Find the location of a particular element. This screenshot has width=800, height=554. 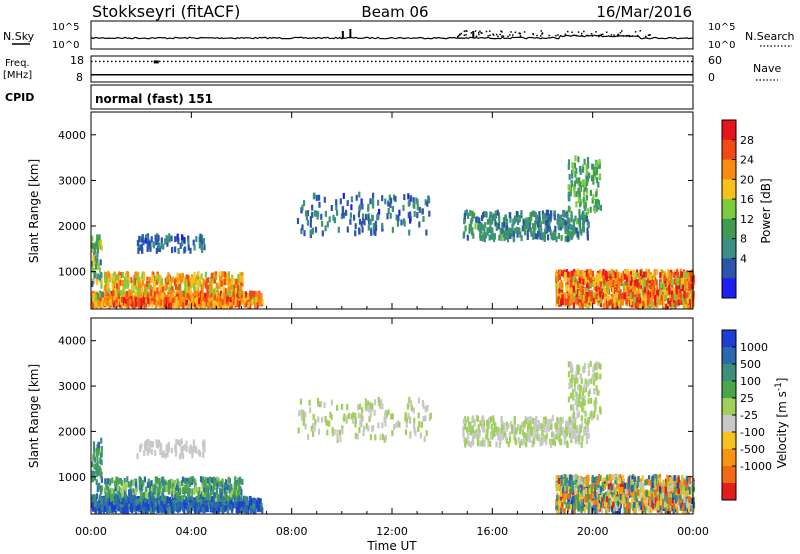

nsky-spike is located at coordinates (473, 34).